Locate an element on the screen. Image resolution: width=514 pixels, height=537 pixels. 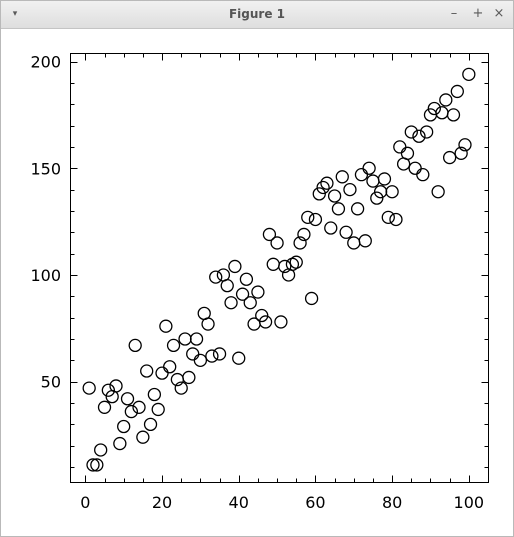
maximize-icon: + is located at coordinates (478, 13).